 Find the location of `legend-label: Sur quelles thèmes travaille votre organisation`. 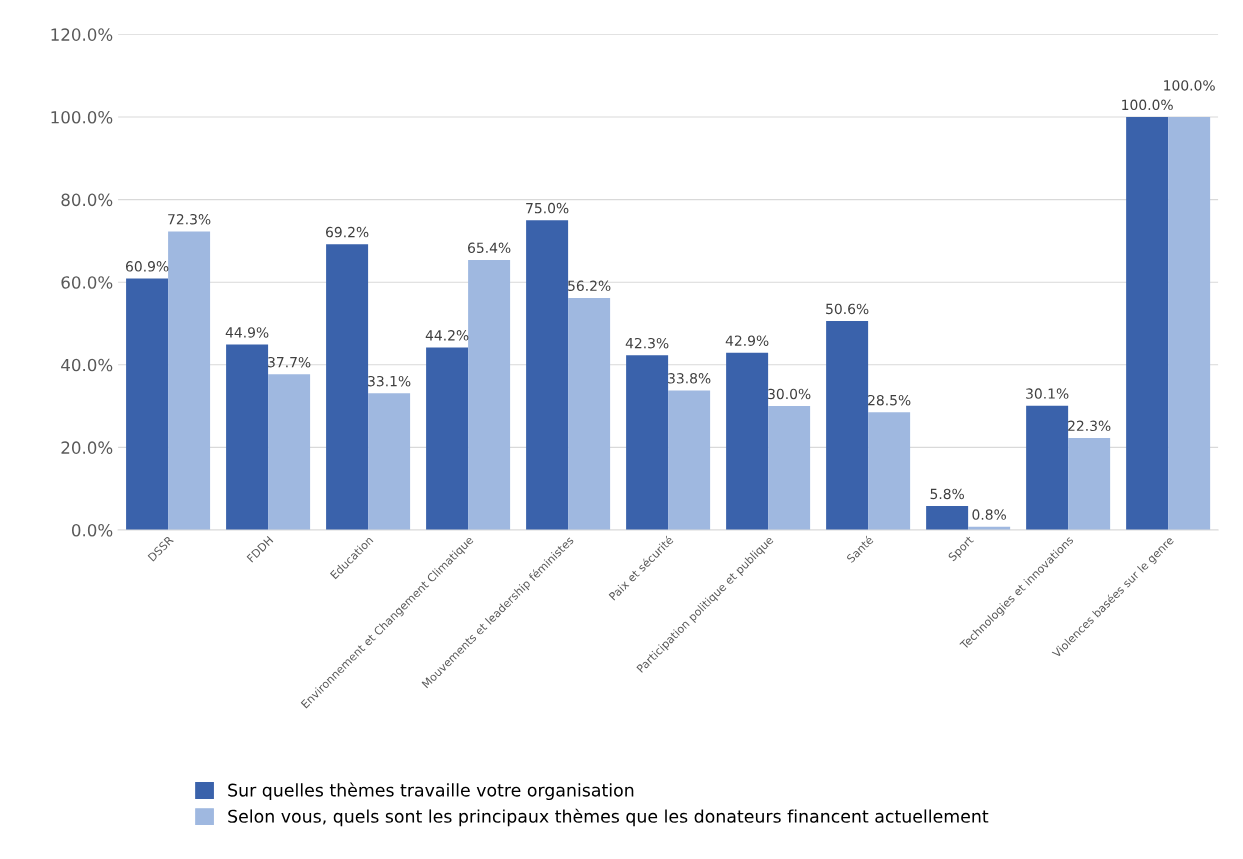

legend-label: Sur quelles thèmes travaille votre organisation is located at coordinates (431, 791).